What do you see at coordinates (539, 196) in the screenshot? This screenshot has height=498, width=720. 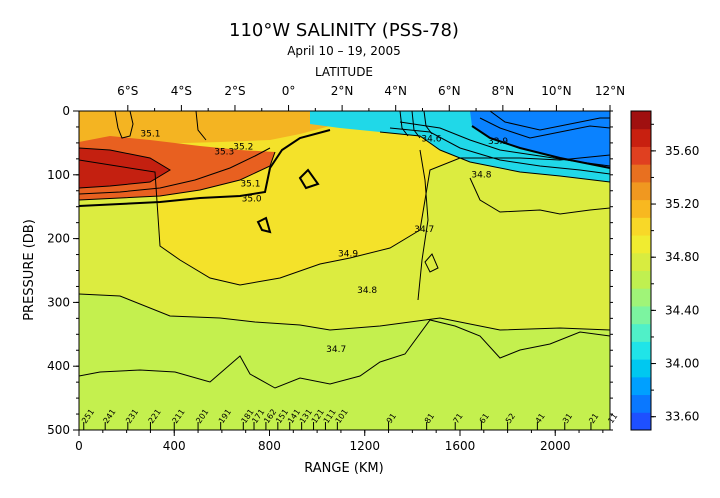 I see `contour-34-9-east` at bounding box center [539, 196].